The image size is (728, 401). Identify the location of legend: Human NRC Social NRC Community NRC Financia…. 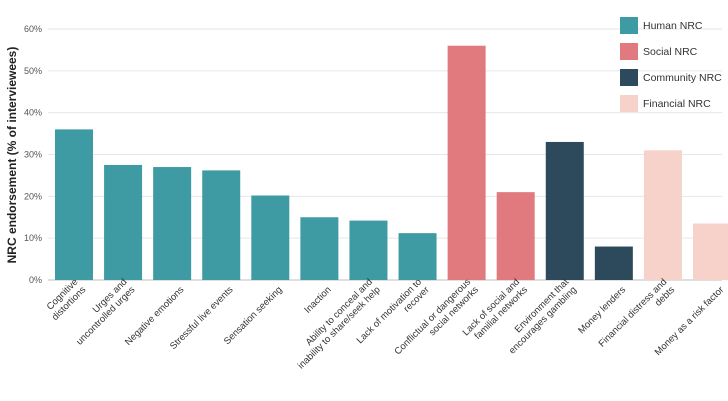
(671, 64).